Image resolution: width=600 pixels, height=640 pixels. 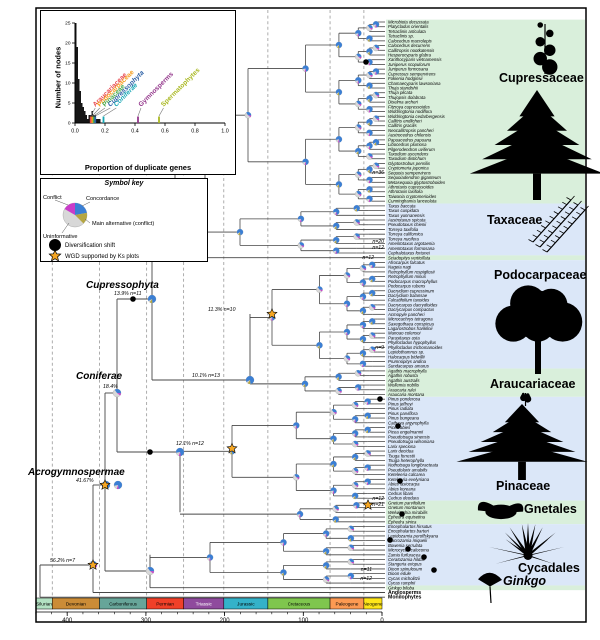 I want to click on family-label-cycadales: Cycadales, so click(x=549, y=568).